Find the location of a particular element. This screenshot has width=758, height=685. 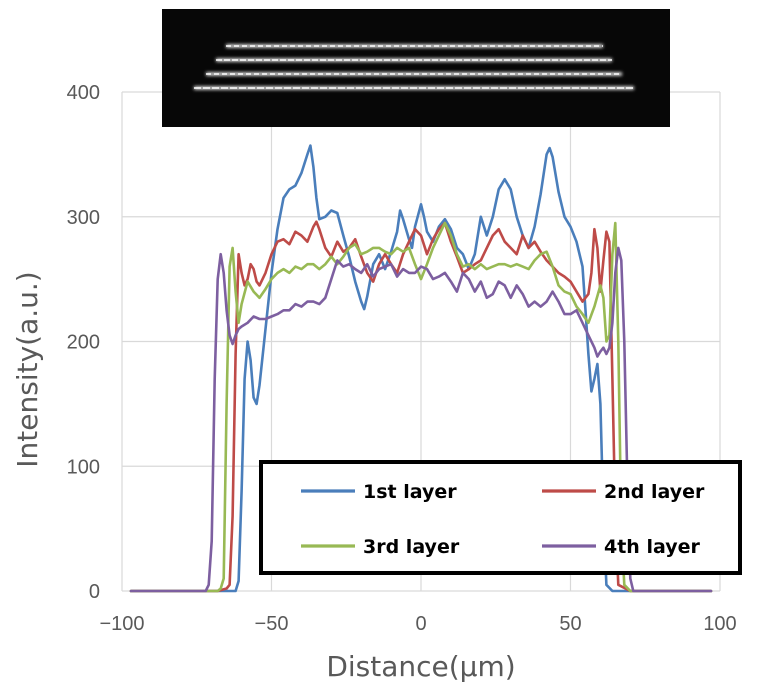

y-tick-label: 0 is located at coordinates (94, 592).